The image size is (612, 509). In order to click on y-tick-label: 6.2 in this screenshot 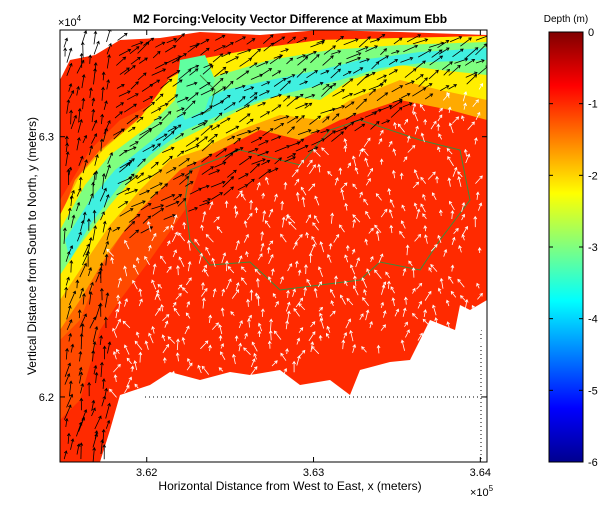, I will do `click(46, 398)`.